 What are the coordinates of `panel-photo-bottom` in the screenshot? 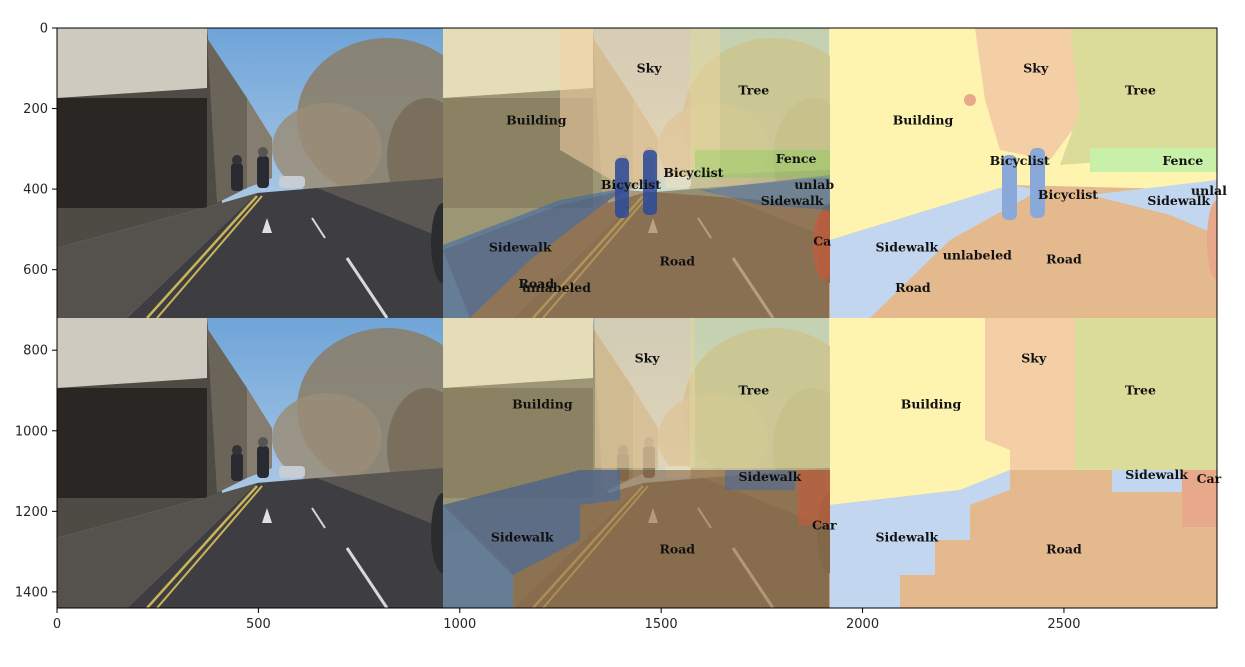 It's located at (250, 463).